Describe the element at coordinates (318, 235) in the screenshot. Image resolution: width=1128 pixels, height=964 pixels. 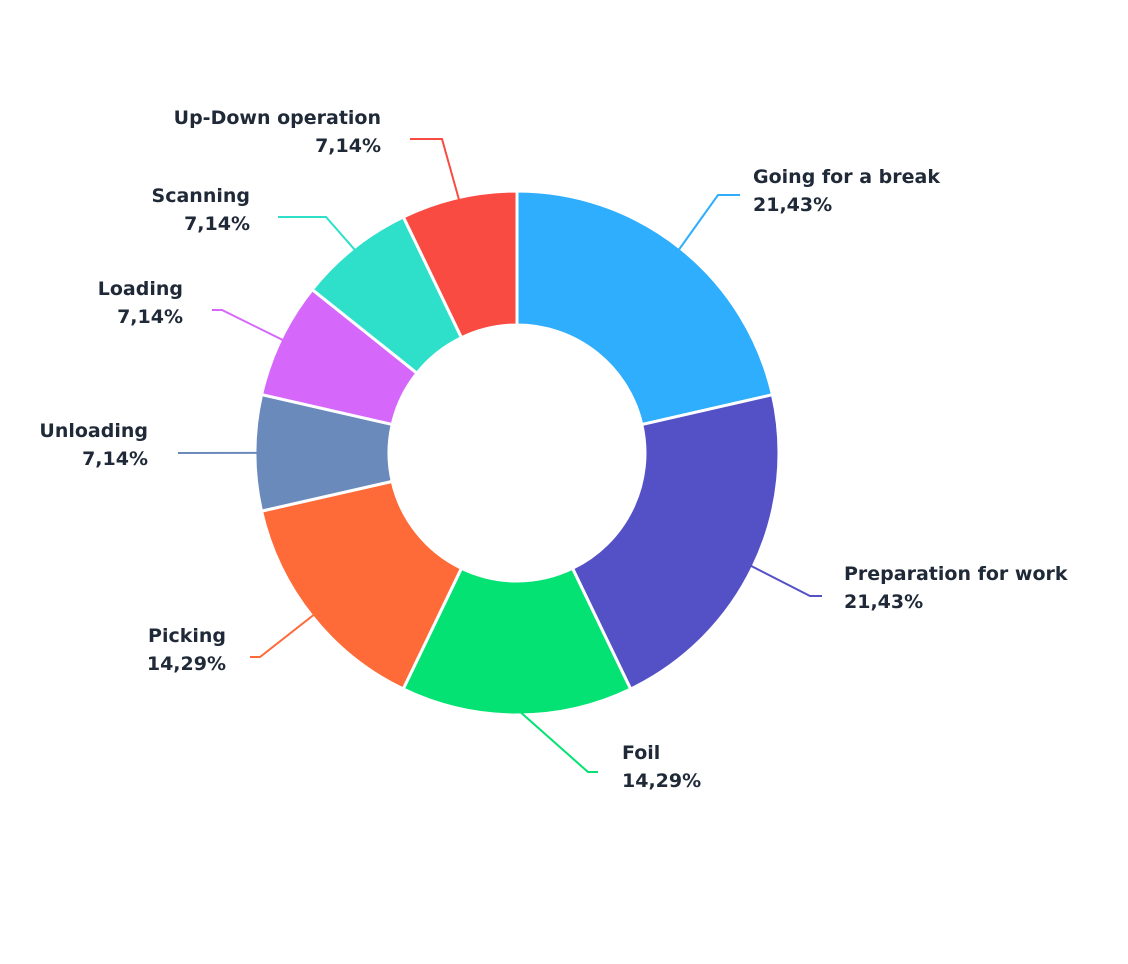
I see `connector-scanning` at that location.